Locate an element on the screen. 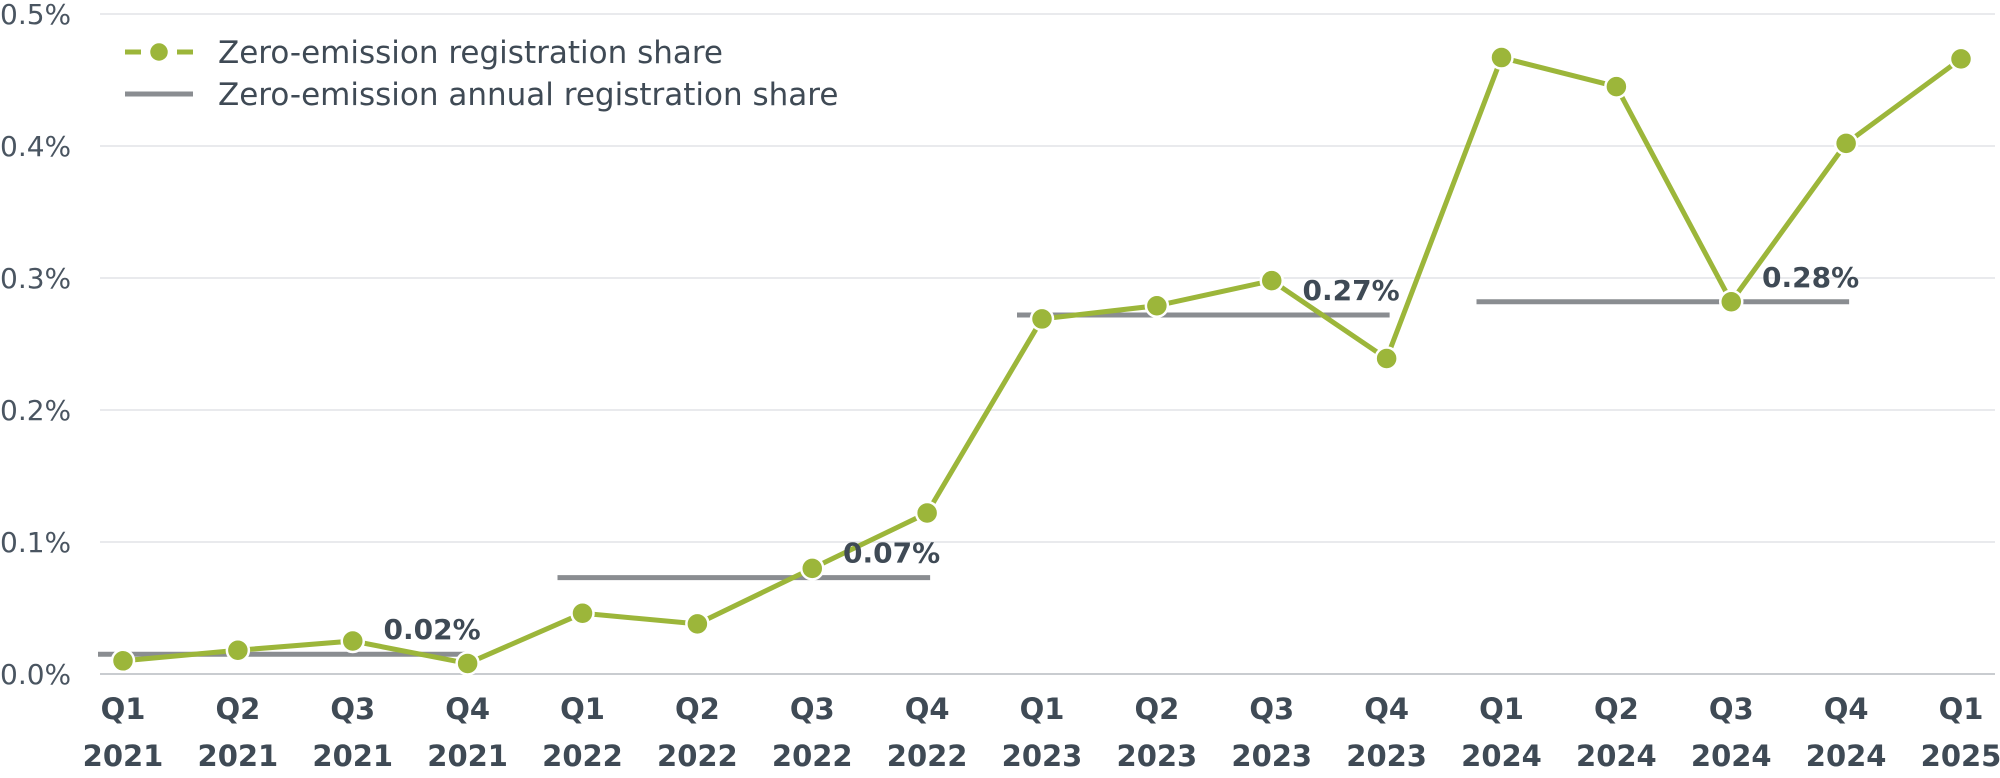 This screenshot has width=2000, height=778. legend-label-quarterly: Zero-emission registration share is located at coordinates (470, 53).